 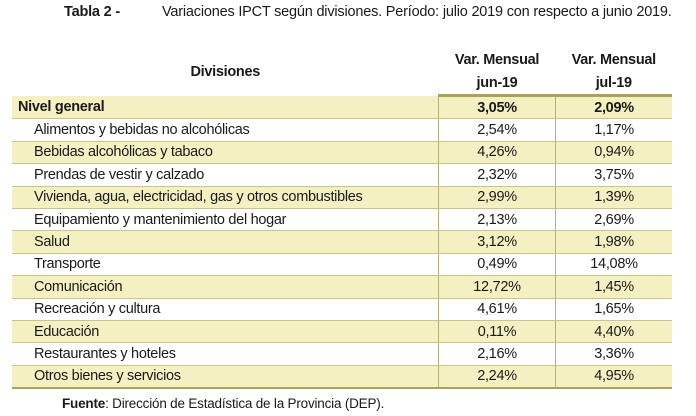 I want to click on division-cell: Otros bienes y servicios, so click(x=225, y=377).